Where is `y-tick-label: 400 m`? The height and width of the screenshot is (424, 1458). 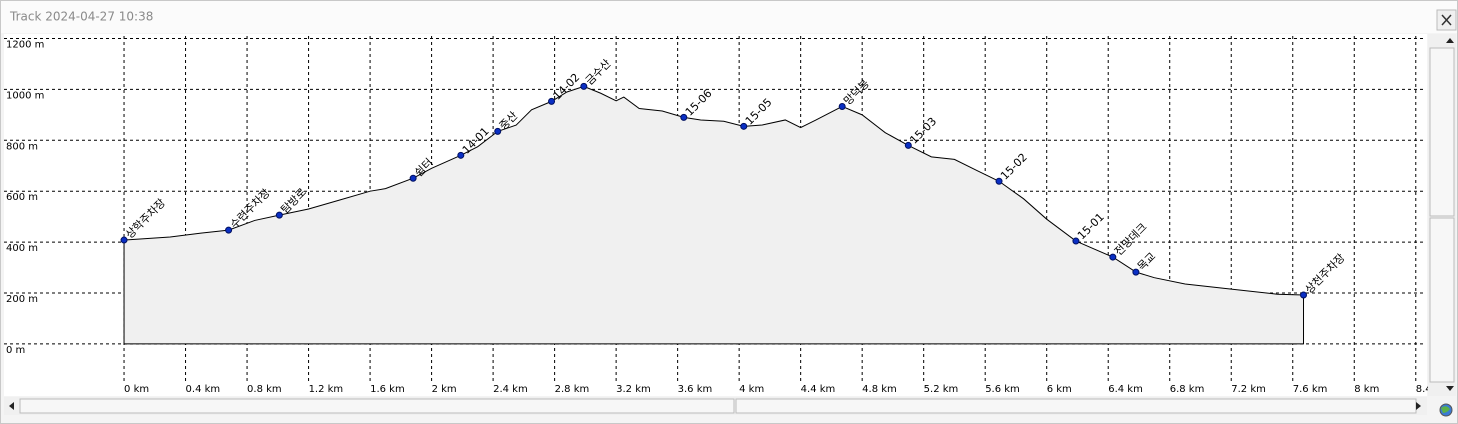
y-tick-label: 400 m is located at coordinates (22, 248).